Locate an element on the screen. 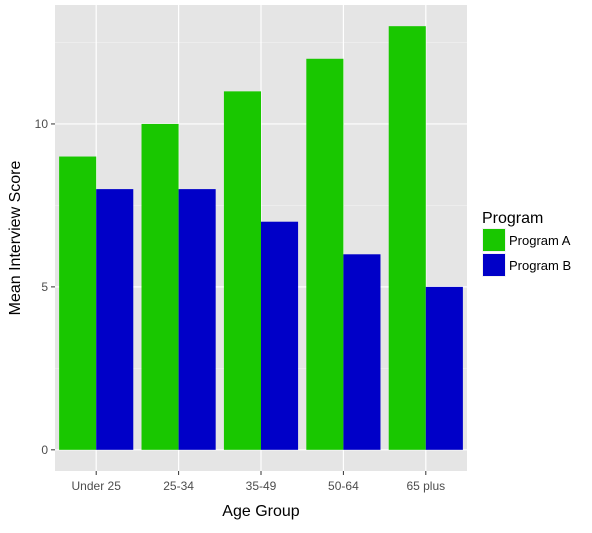  y-tick-label: 10 is located at coordinates (42, 124).